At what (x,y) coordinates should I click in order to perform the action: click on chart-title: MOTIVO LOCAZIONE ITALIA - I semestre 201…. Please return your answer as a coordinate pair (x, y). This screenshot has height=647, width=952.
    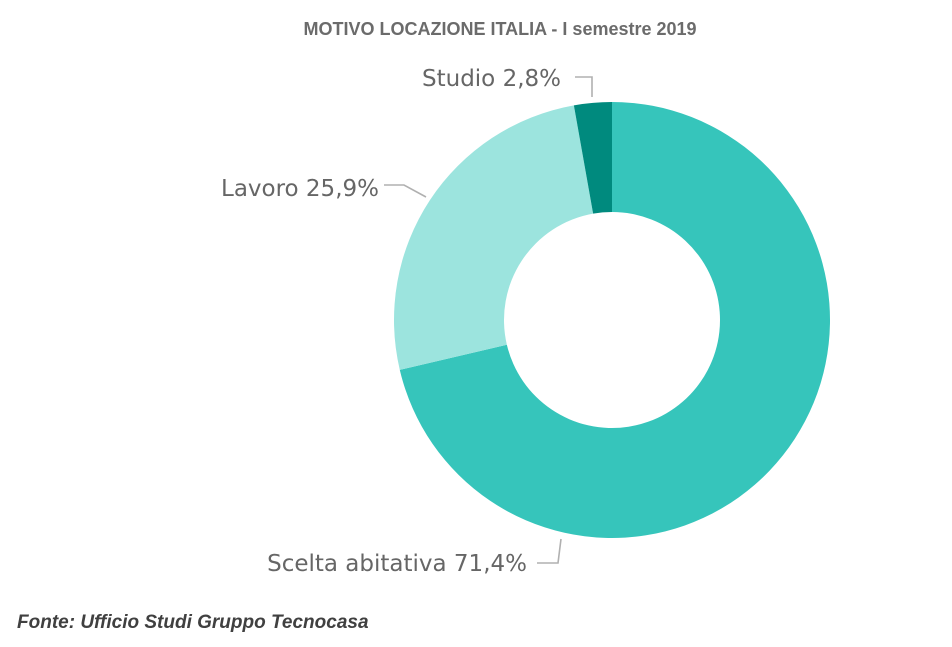
    Looking at the image, I should click on (500, 29).